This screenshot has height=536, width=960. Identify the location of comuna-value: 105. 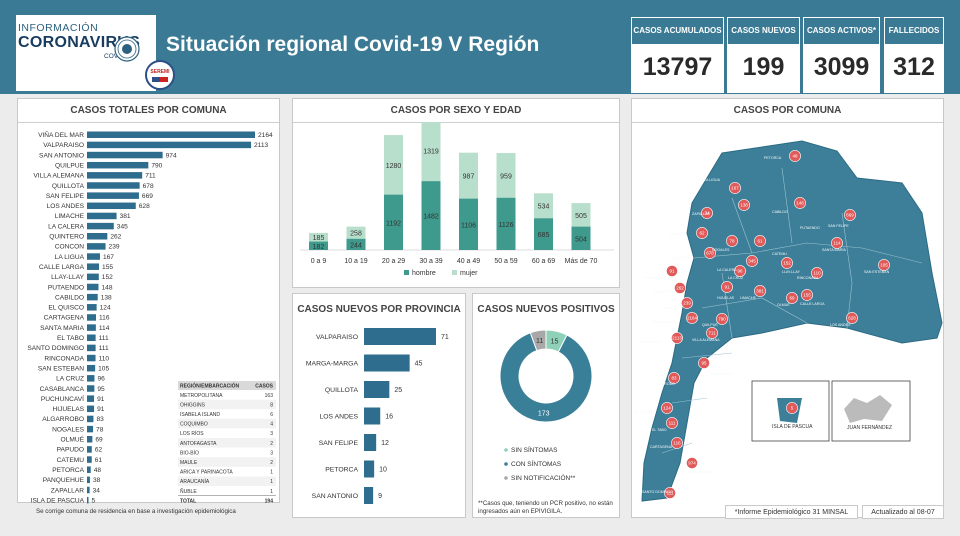
(103, 368).